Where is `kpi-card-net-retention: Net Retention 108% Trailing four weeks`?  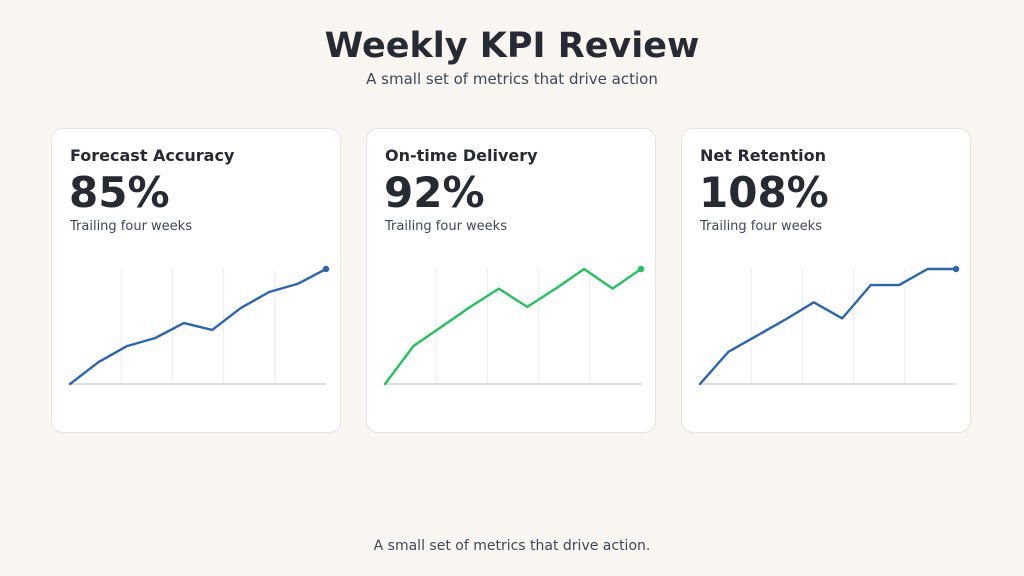
kpi-card-net-retention: Net Retention 108% Trailing four weeks is located at coordinates (826, 280).